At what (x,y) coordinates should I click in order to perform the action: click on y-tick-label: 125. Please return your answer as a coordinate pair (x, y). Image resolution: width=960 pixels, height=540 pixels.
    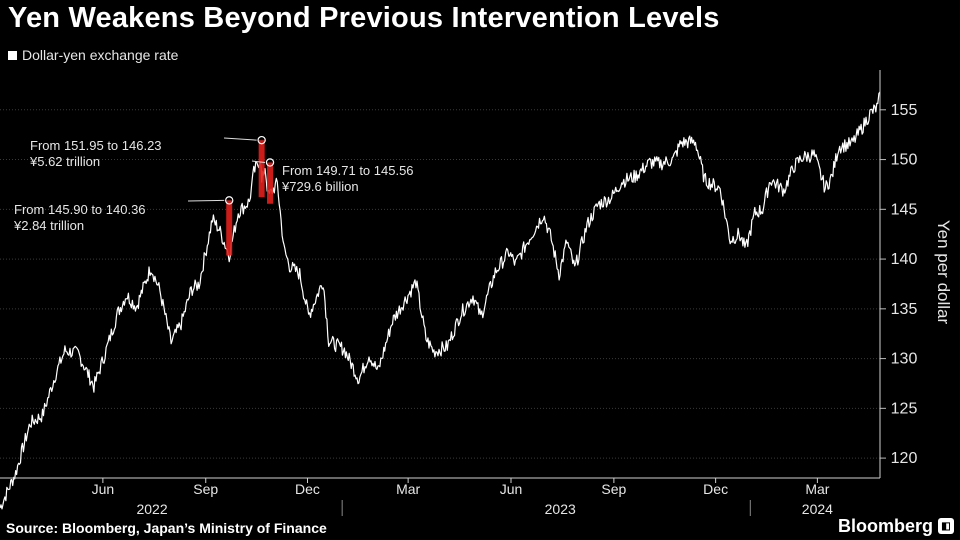
    Looking at the image, I should click on (904, 408).